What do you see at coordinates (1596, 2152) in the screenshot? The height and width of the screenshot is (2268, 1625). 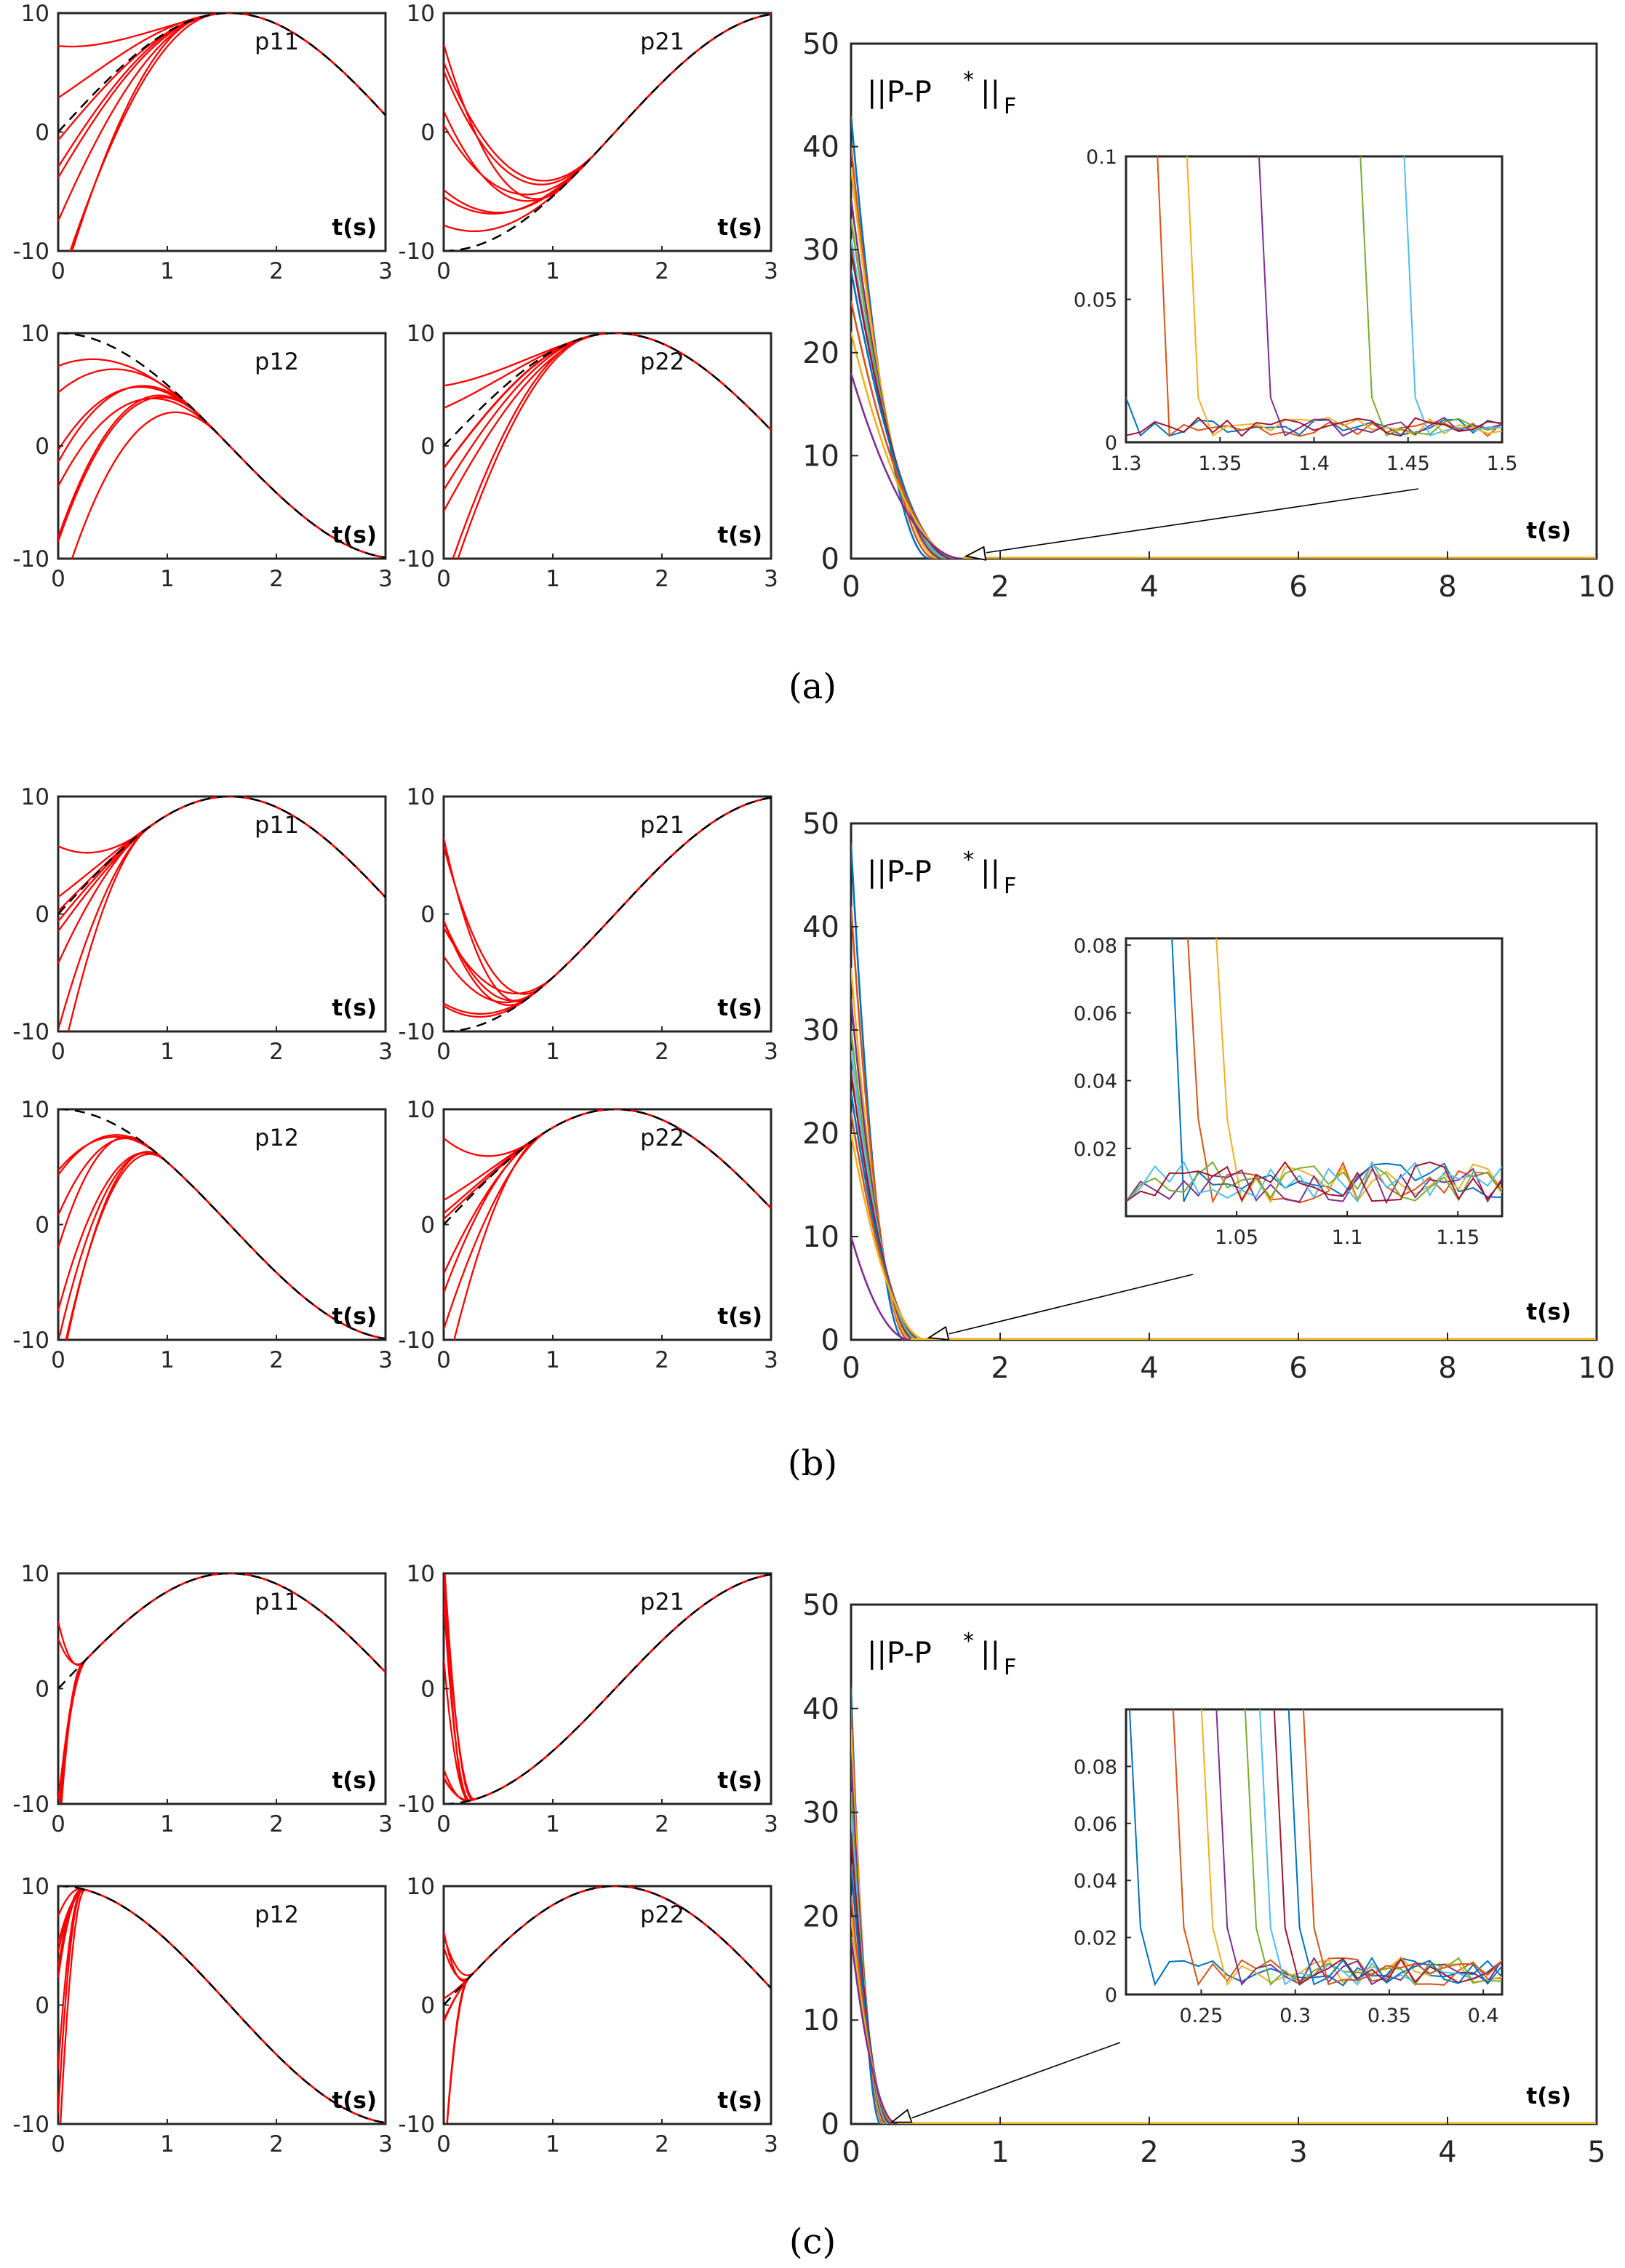 I see `x-tick-label: 5` at bounding box center [1596, 2152].